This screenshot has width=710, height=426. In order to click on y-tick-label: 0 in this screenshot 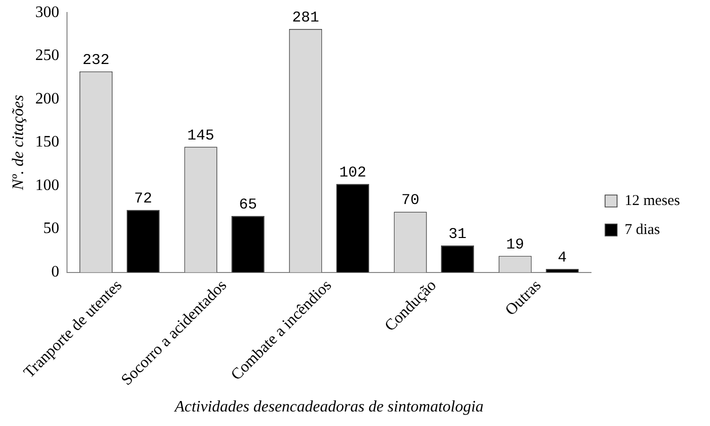, I will do `click(55, 272)`.